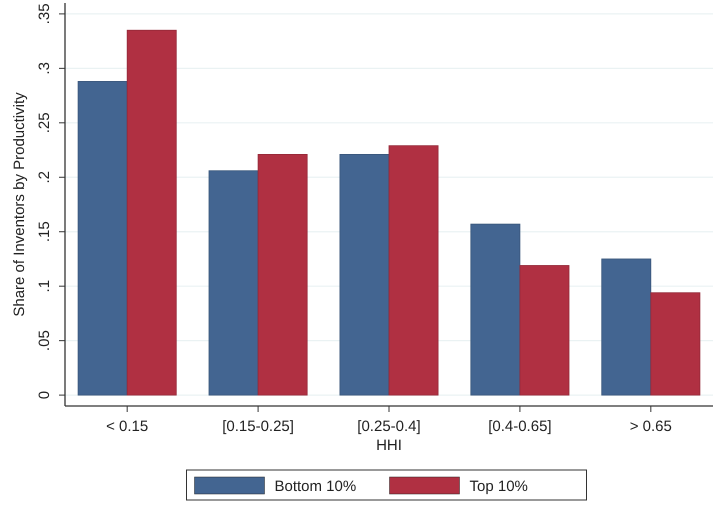 The image size is (713, 506). I want to click on y-tick-label: .2, so click(44, 177).